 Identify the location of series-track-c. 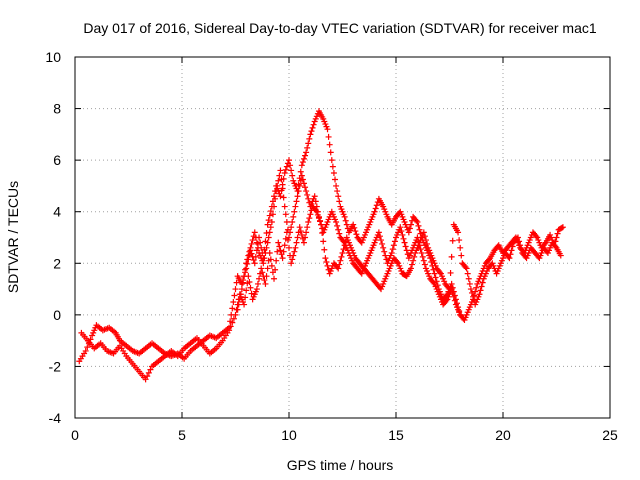
(349, 242).